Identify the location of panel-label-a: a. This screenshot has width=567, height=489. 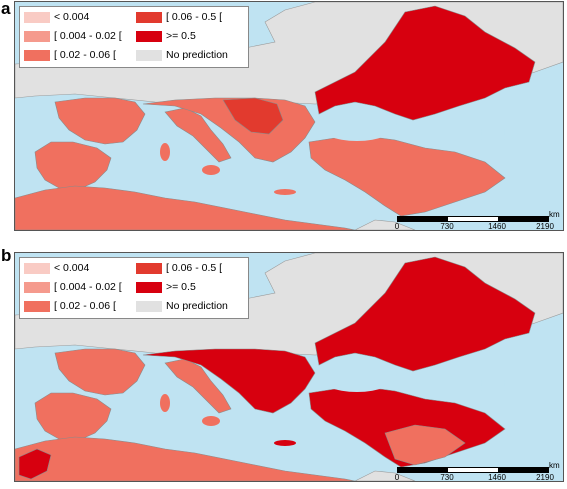
(6, 9).